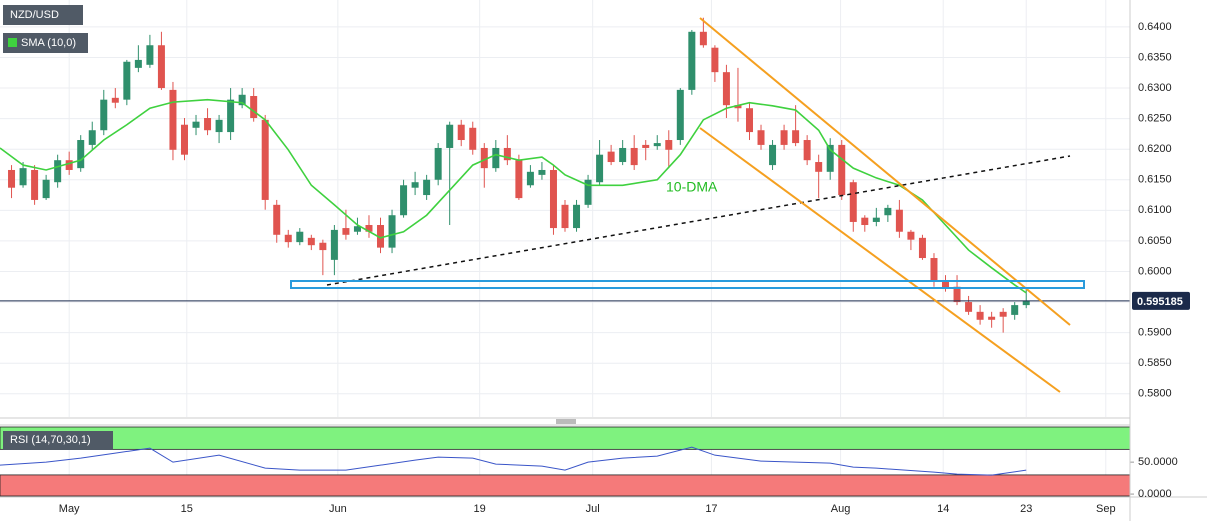 Image resolution: width=1207 pixels, height=521 pixels. Describe the element at coordinates (12, 42) in the screenshot. I see `legend-swatch` at that location.